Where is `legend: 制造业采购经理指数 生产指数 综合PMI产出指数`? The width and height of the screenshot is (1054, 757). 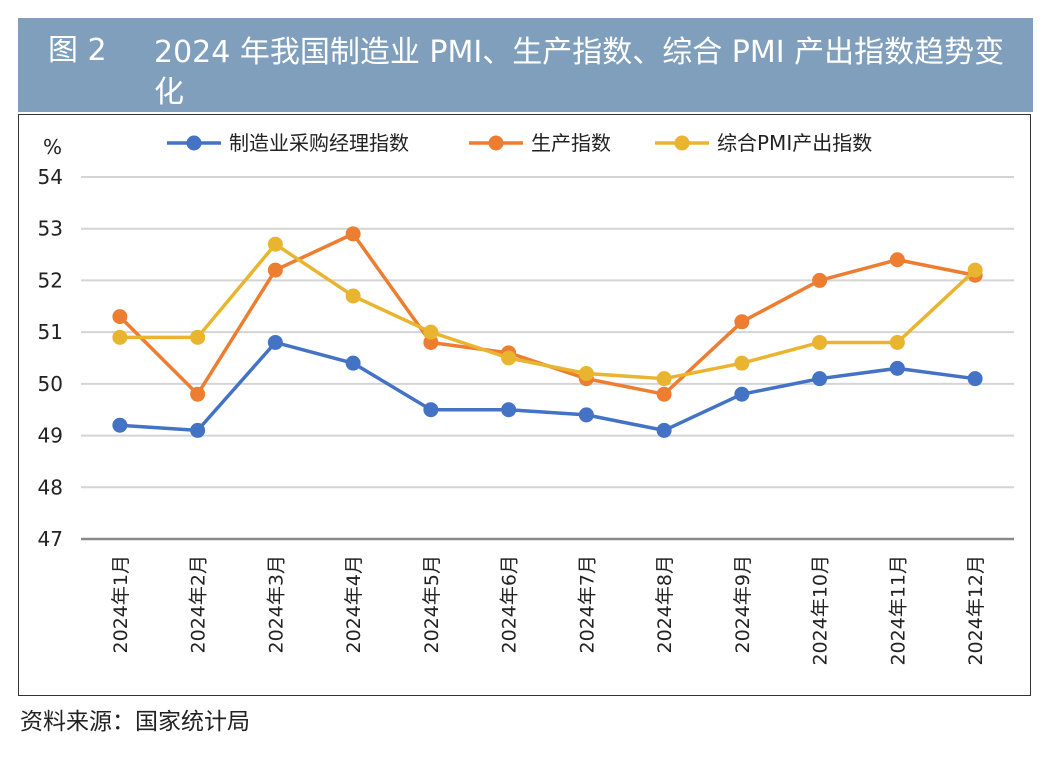 legend: 制造业采购经理指数 生产指数 综合PMI产出指数 is located at coordinates (519, 143).